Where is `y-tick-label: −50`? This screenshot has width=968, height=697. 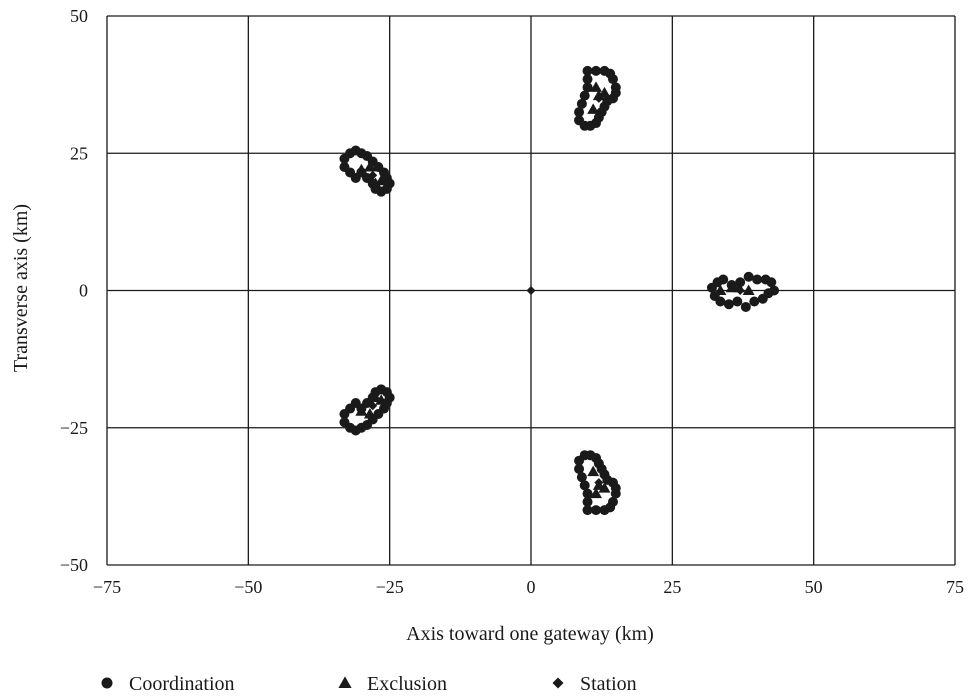 y-tick-label: −50 is located at coordinates (74, 565).